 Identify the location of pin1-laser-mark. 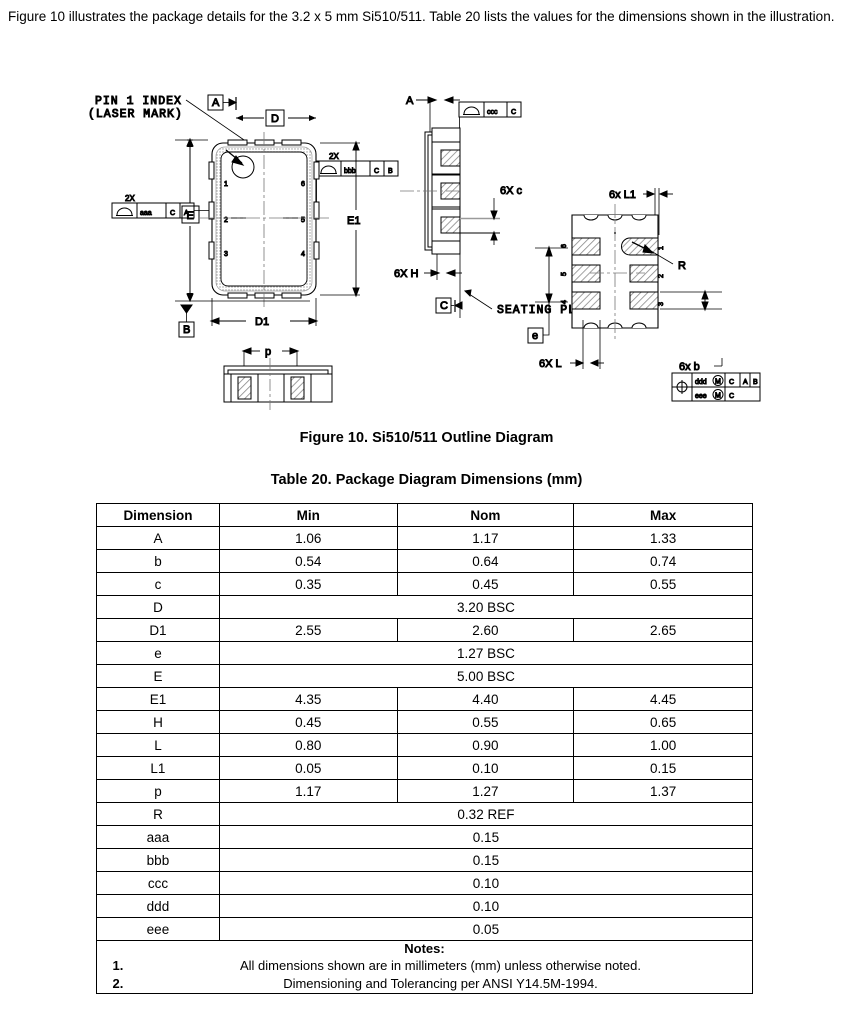
(243, 167).